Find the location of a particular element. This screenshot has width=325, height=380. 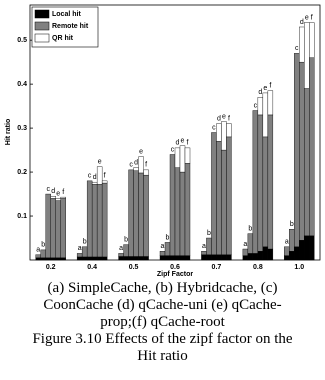

x-tick-label: 1.0 is located at coordinates (299, 267).